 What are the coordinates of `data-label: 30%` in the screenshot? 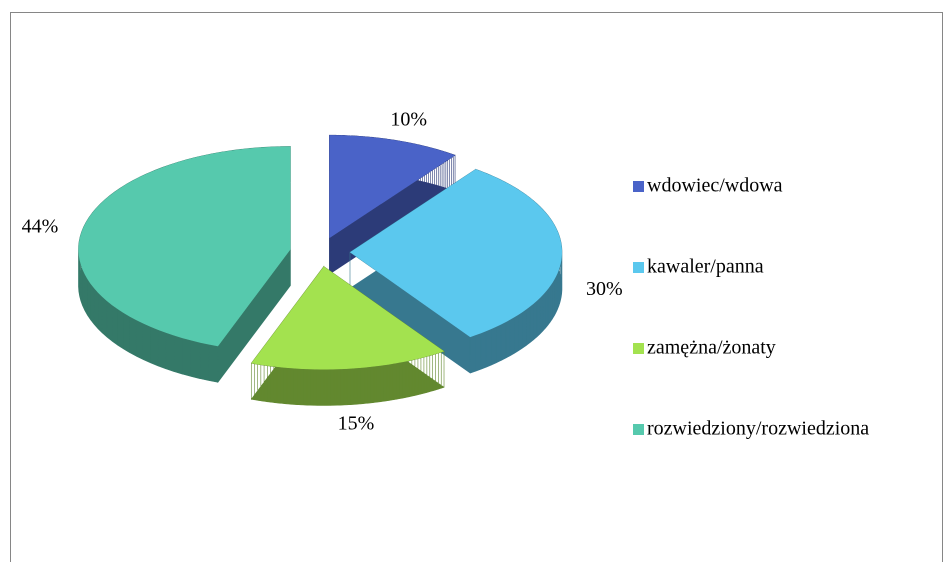 It's located at (604, 289).